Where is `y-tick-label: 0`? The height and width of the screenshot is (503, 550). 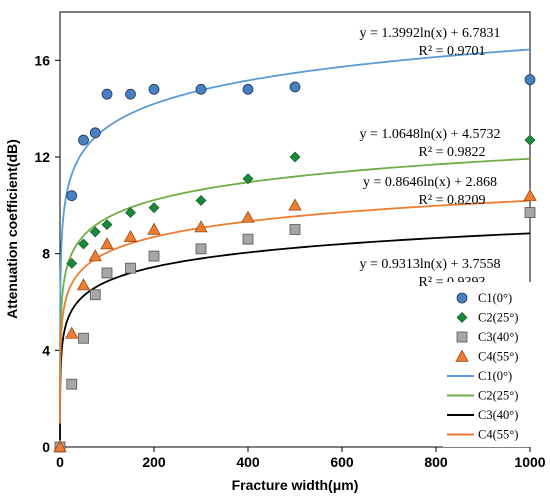
y-tick-label: 0 is located at coordinates (46, 447).